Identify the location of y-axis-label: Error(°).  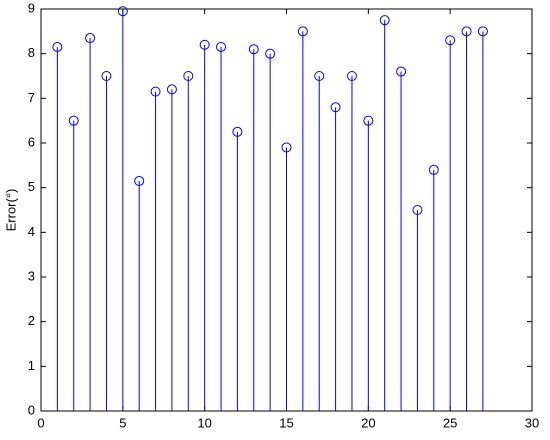
(10, 210).